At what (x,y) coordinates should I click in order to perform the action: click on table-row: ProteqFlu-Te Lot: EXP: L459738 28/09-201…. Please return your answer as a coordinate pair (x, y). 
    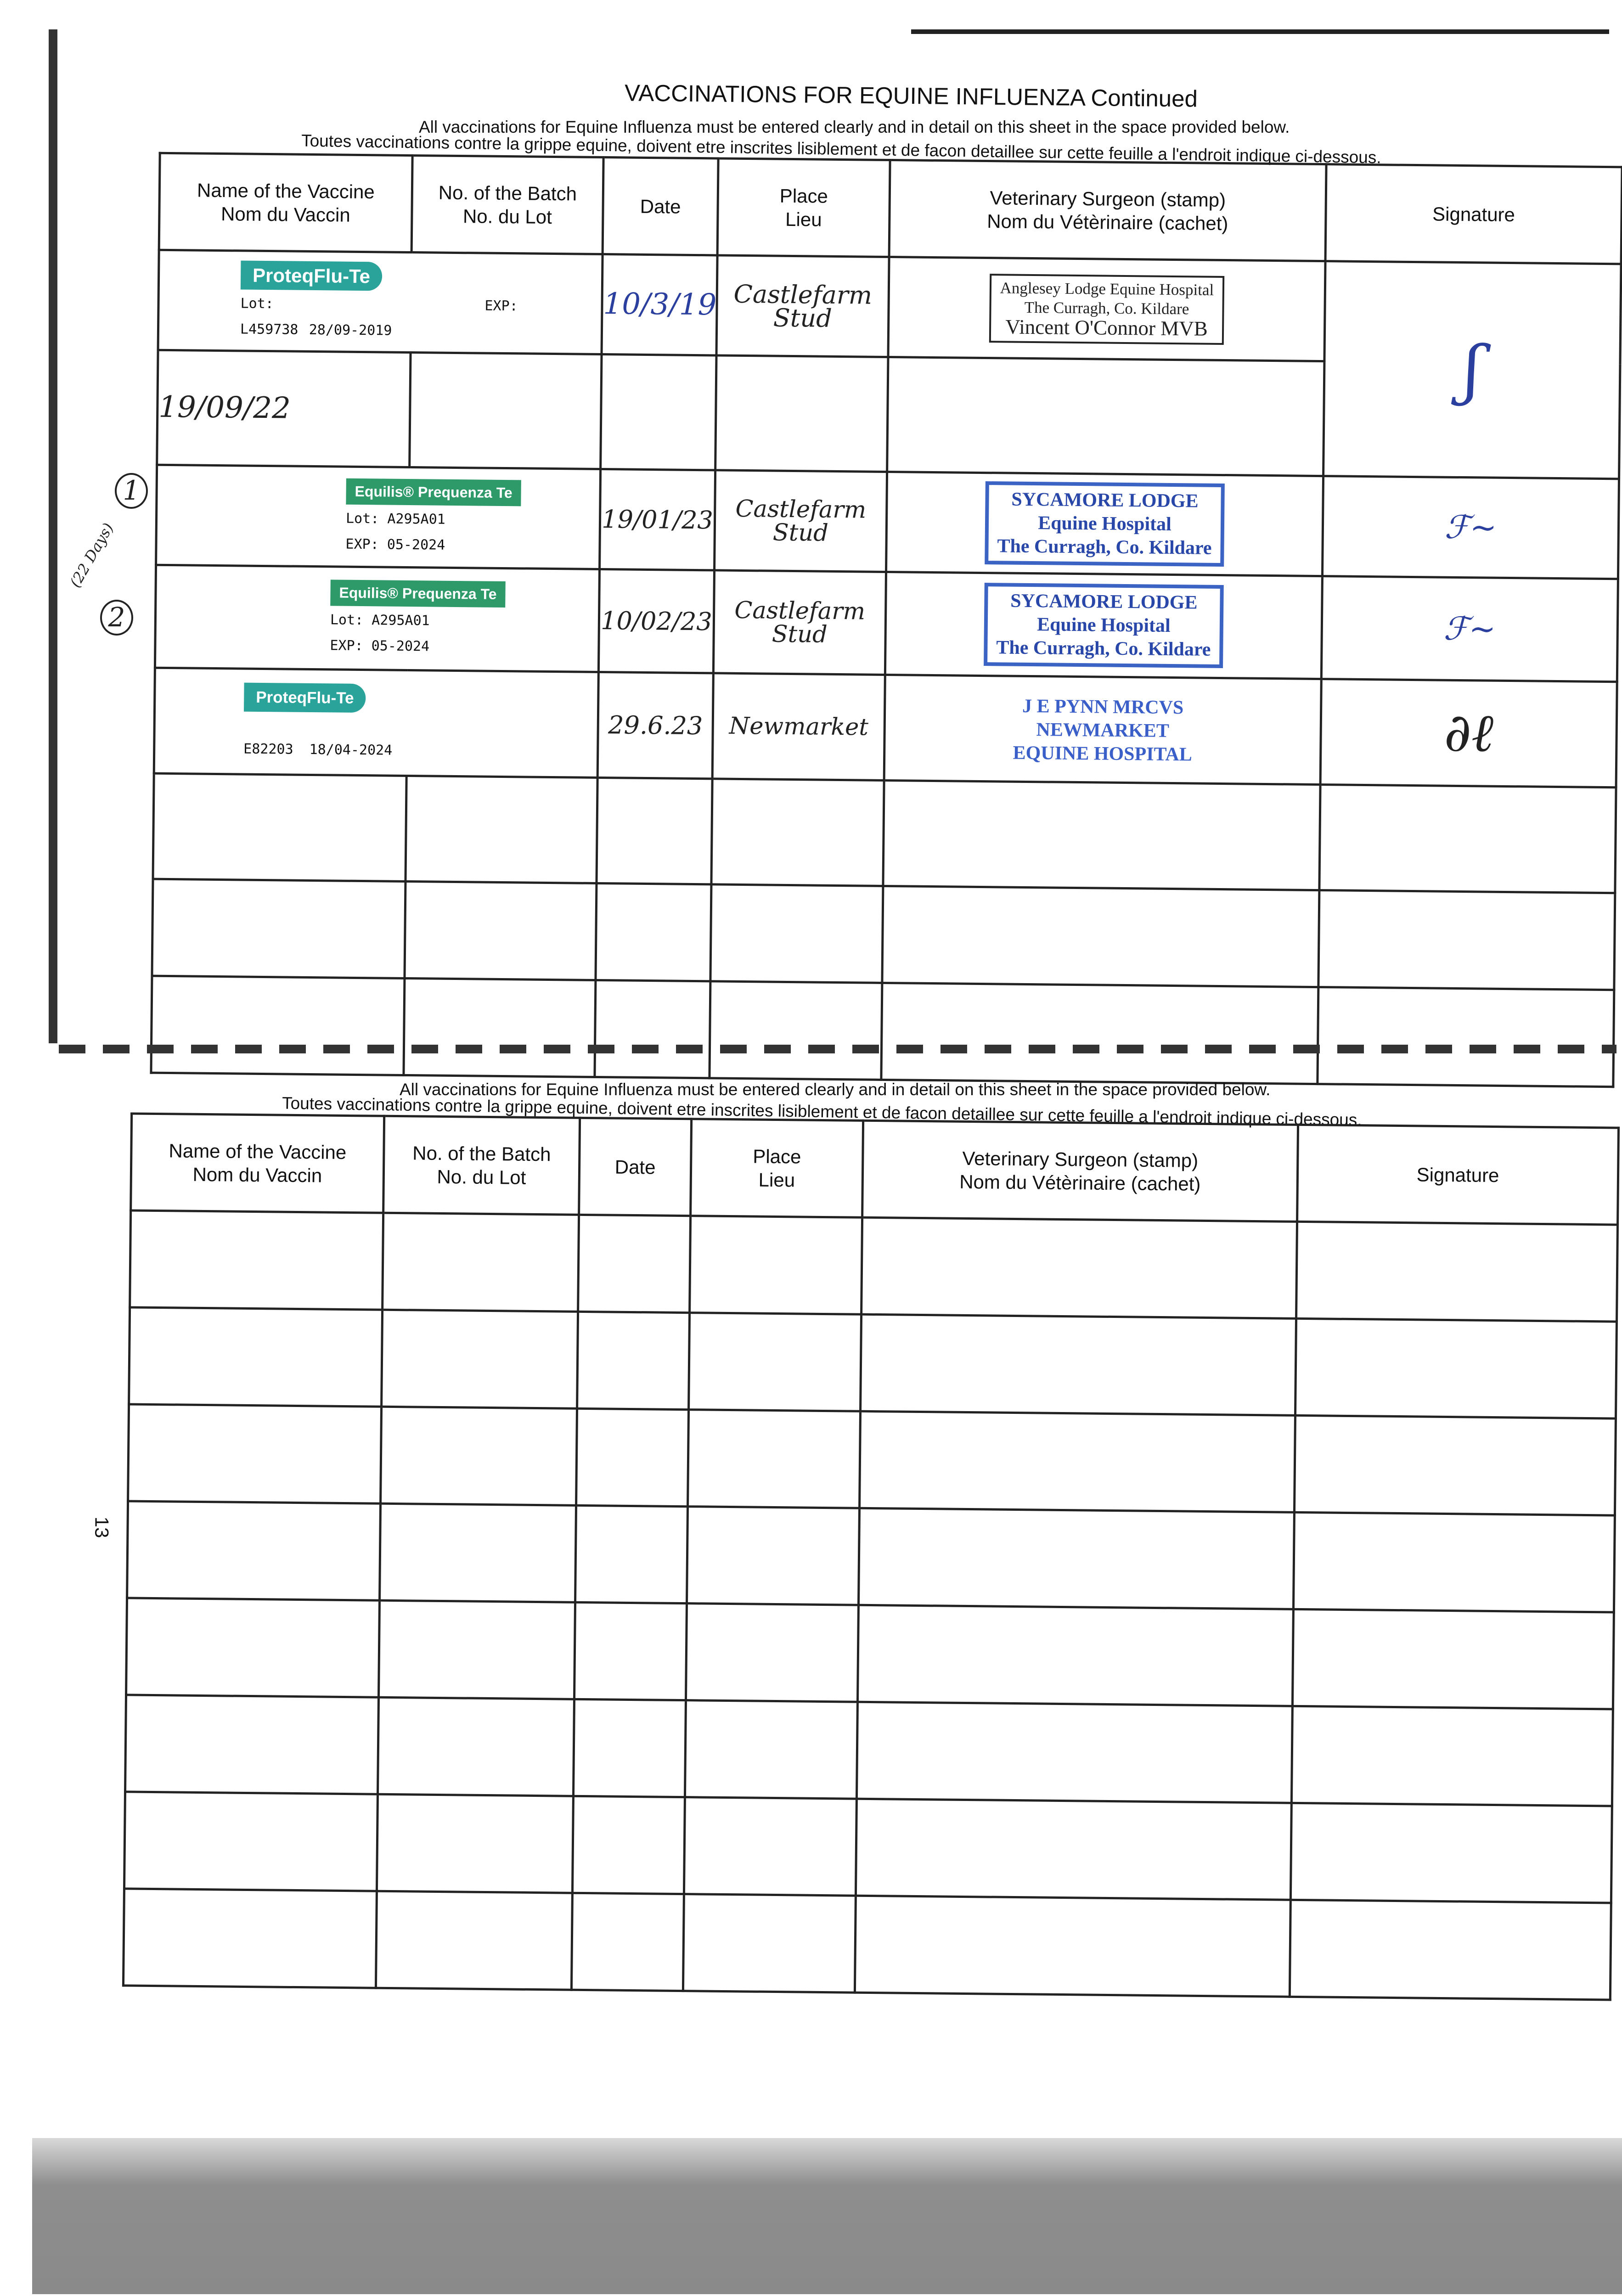
    Looking at the image, I should click on (890, 364).